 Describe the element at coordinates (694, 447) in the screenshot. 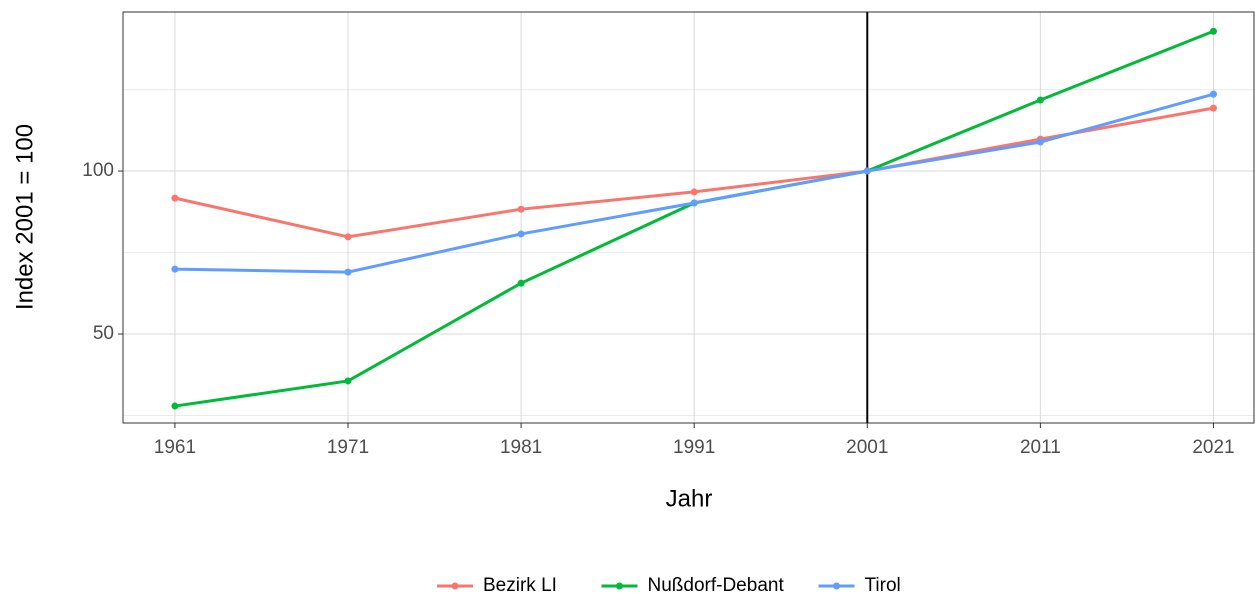

I see `x-tick-label: 1991` at that location.